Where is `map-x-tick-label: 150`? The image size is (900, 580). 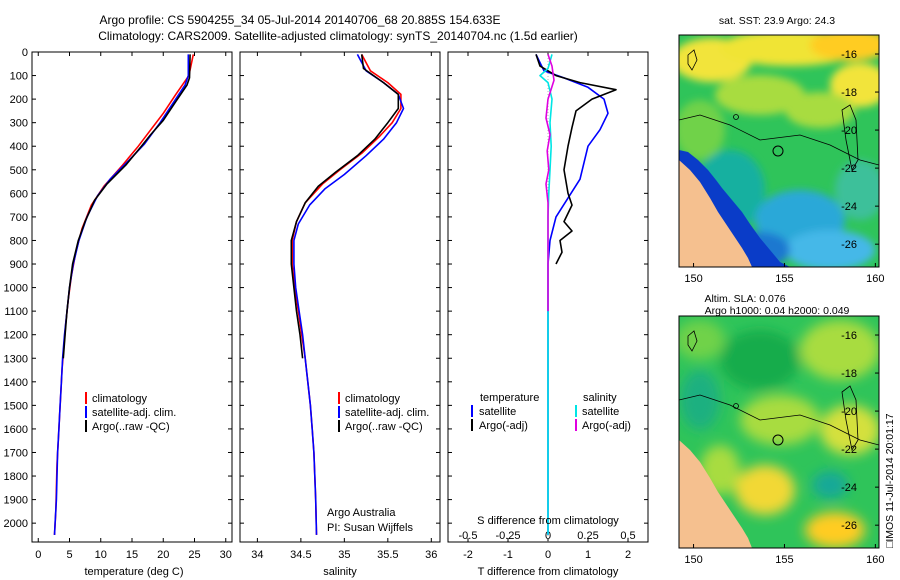 map-x-tick-label: 150 is located at coordinates (693, 279).